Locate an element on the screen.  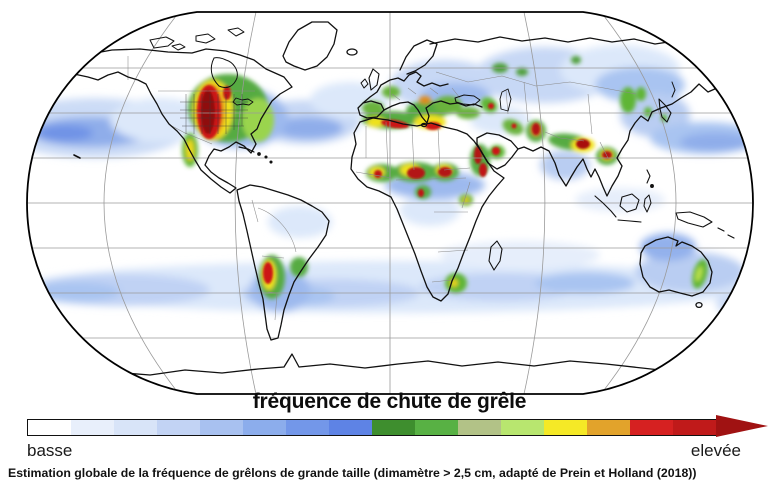
us-state-borders is located at coordinates (214, 114).